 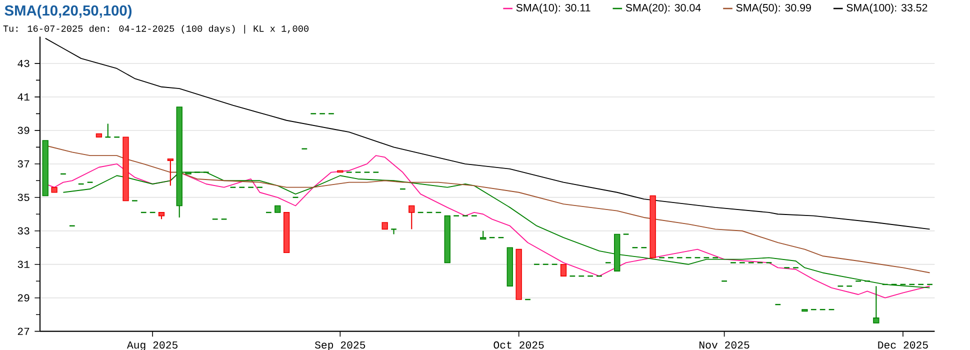 I want to click on y-tick-label: 35, so click(x=24, y=198).